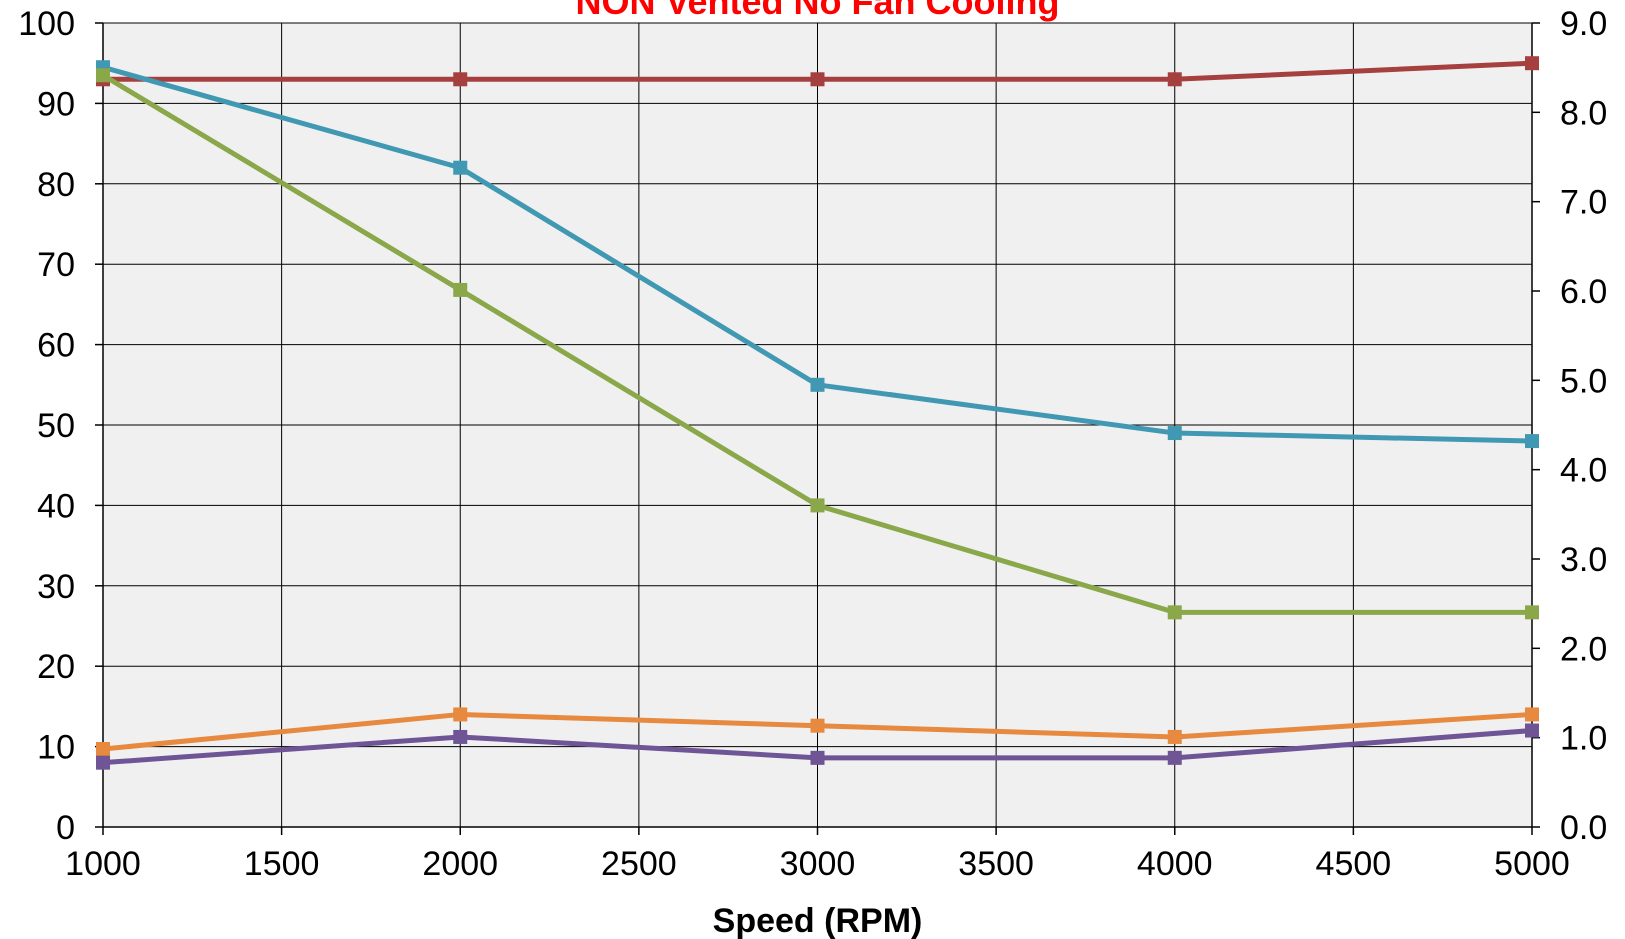  What do you see at coordinates (56, 346) in the screenshot?
I see `y-tick-label: 60` at bounding box center [56, 346].